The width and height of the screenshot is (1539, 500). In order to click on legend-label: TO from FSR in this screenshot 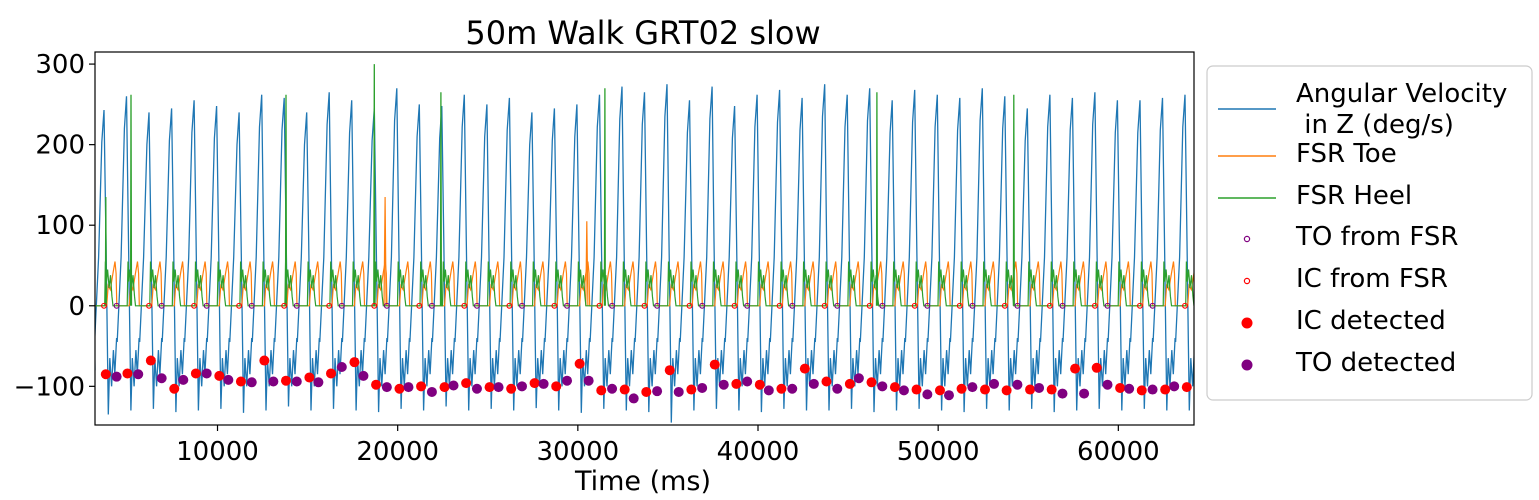, I will do `click(1376, 237)`.